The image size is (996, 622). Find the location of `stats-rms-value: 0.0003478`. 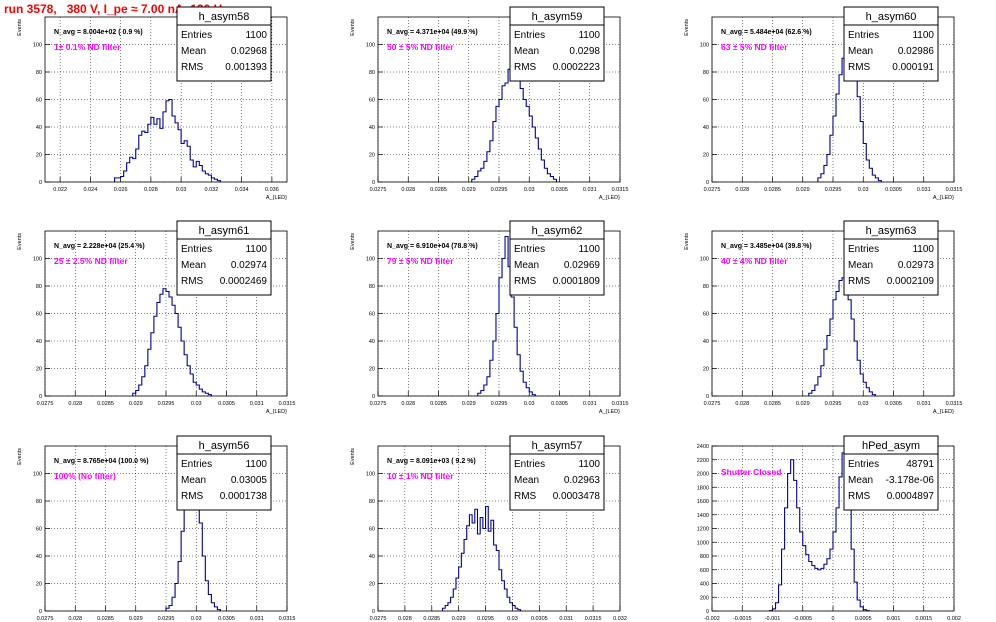

stats-rms-value: 0.0003478 is located at coordinates (577, 496).